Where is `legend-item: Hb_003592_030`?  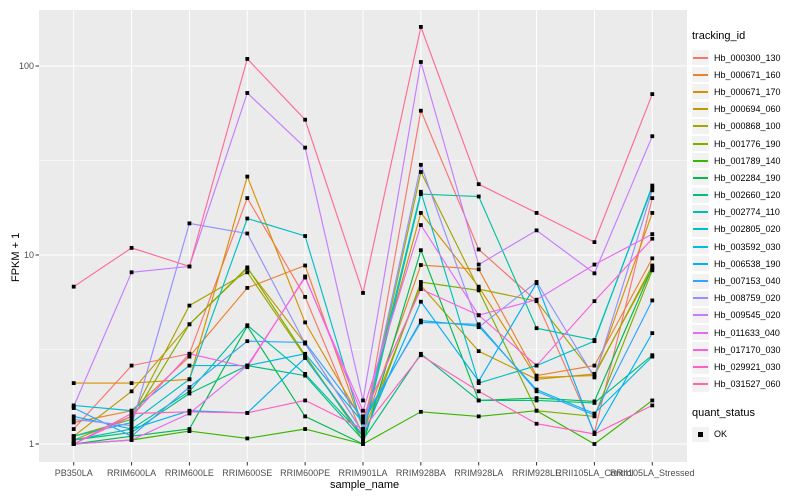 legend-item: Hb_003592_030 is located at coordinates (746, 246).